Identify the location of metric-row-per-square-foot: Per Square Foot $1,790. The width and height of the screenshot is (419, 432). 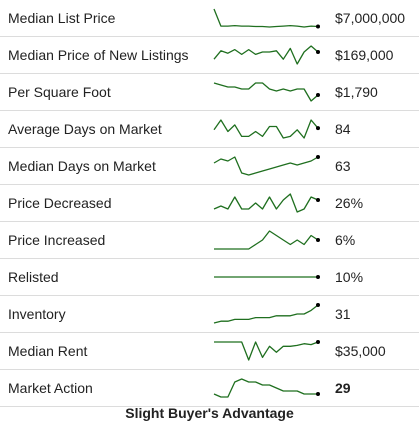
(209, 92).